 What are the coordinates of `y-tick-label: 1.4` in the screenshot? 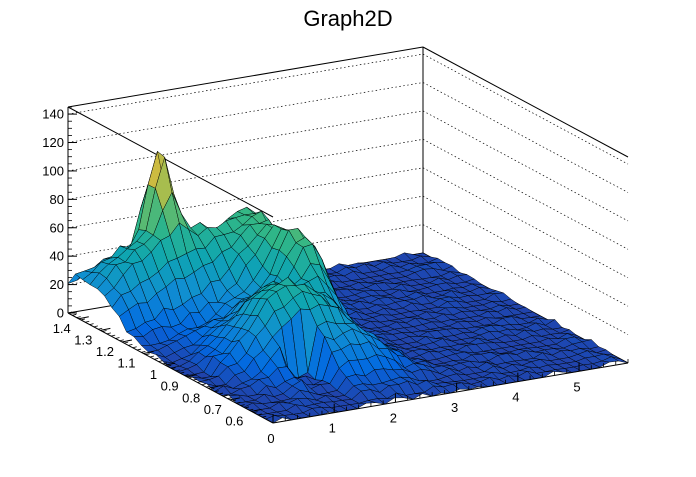 It's located at (62, 328).